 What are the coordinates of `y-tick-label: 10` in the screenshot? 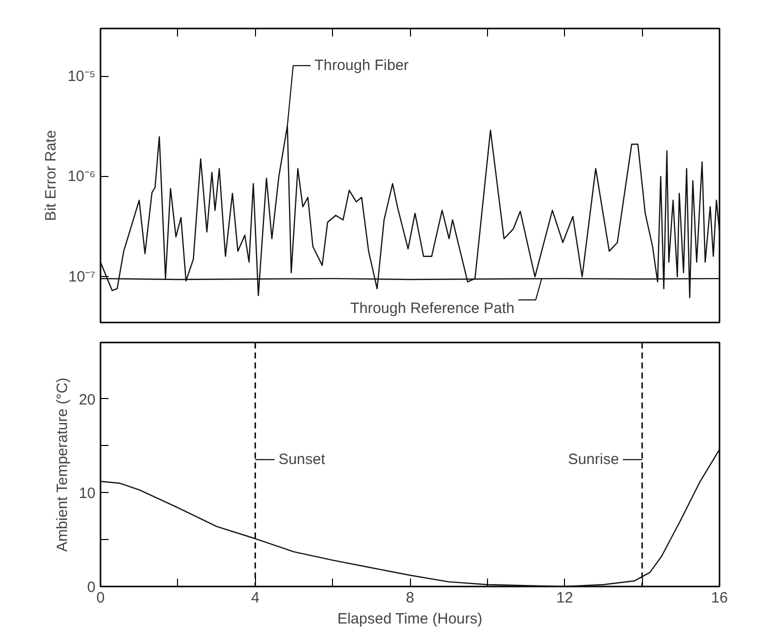 It's located at (87, 493).